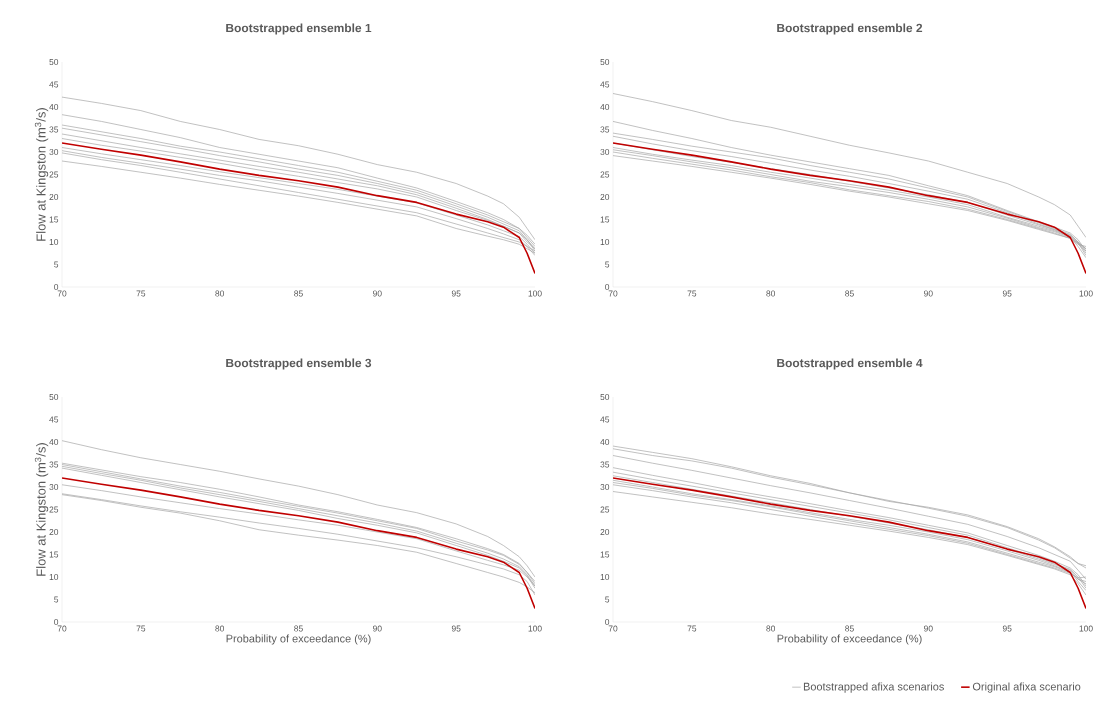 This screenshot has height=712, width=1100. Describe the element at coordinates (299, 364) in the screenshot. I see `chart-title: Bootstrapped ensemble 3` at that location.